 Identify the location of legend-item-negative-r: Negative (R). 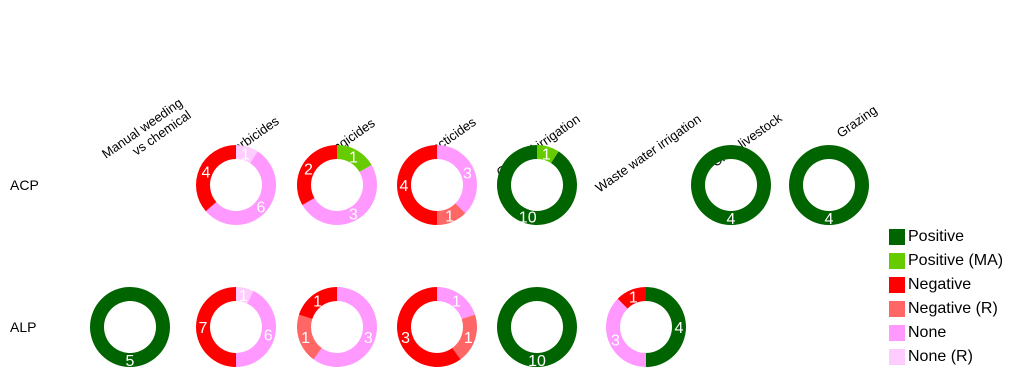
(946, 309).